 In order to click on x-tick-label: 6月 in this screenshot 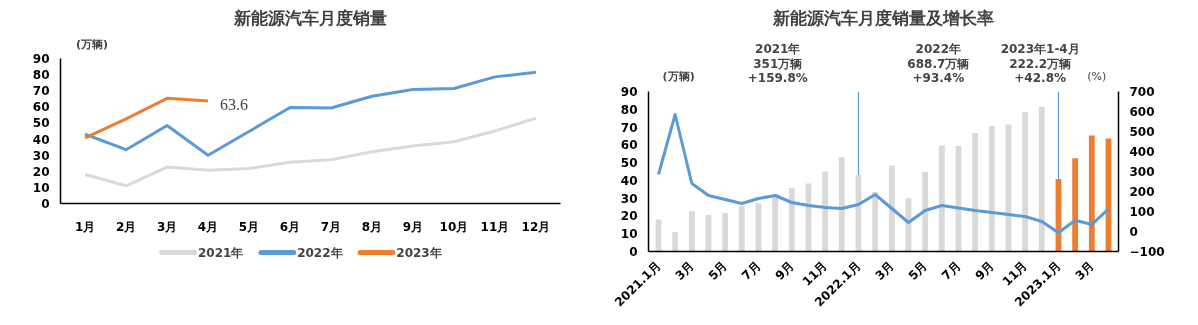, I will do `click(290, 226)`.